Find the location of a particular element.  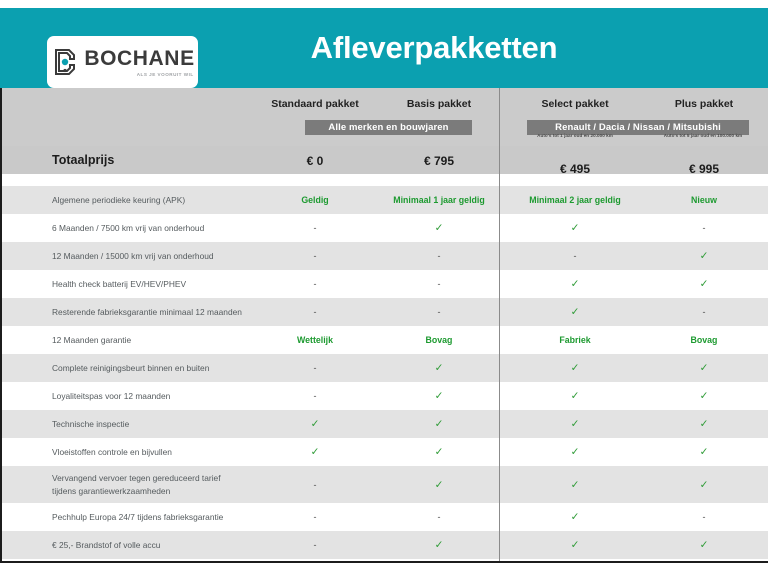

row-label: Health check batterij EV/HEV/PHEV is located at coordinates (119, 283).